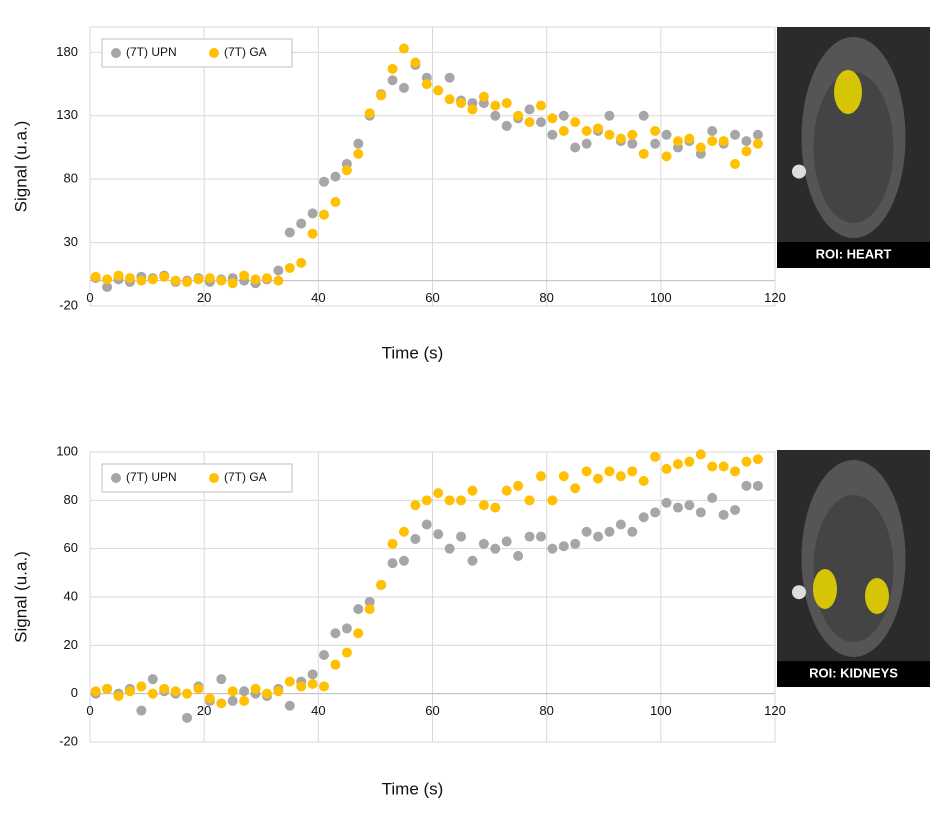  Describe the element at coordinates (20, 167) in the screenshot. I see `y-axis-title: Signal (u.a.)` at that location.